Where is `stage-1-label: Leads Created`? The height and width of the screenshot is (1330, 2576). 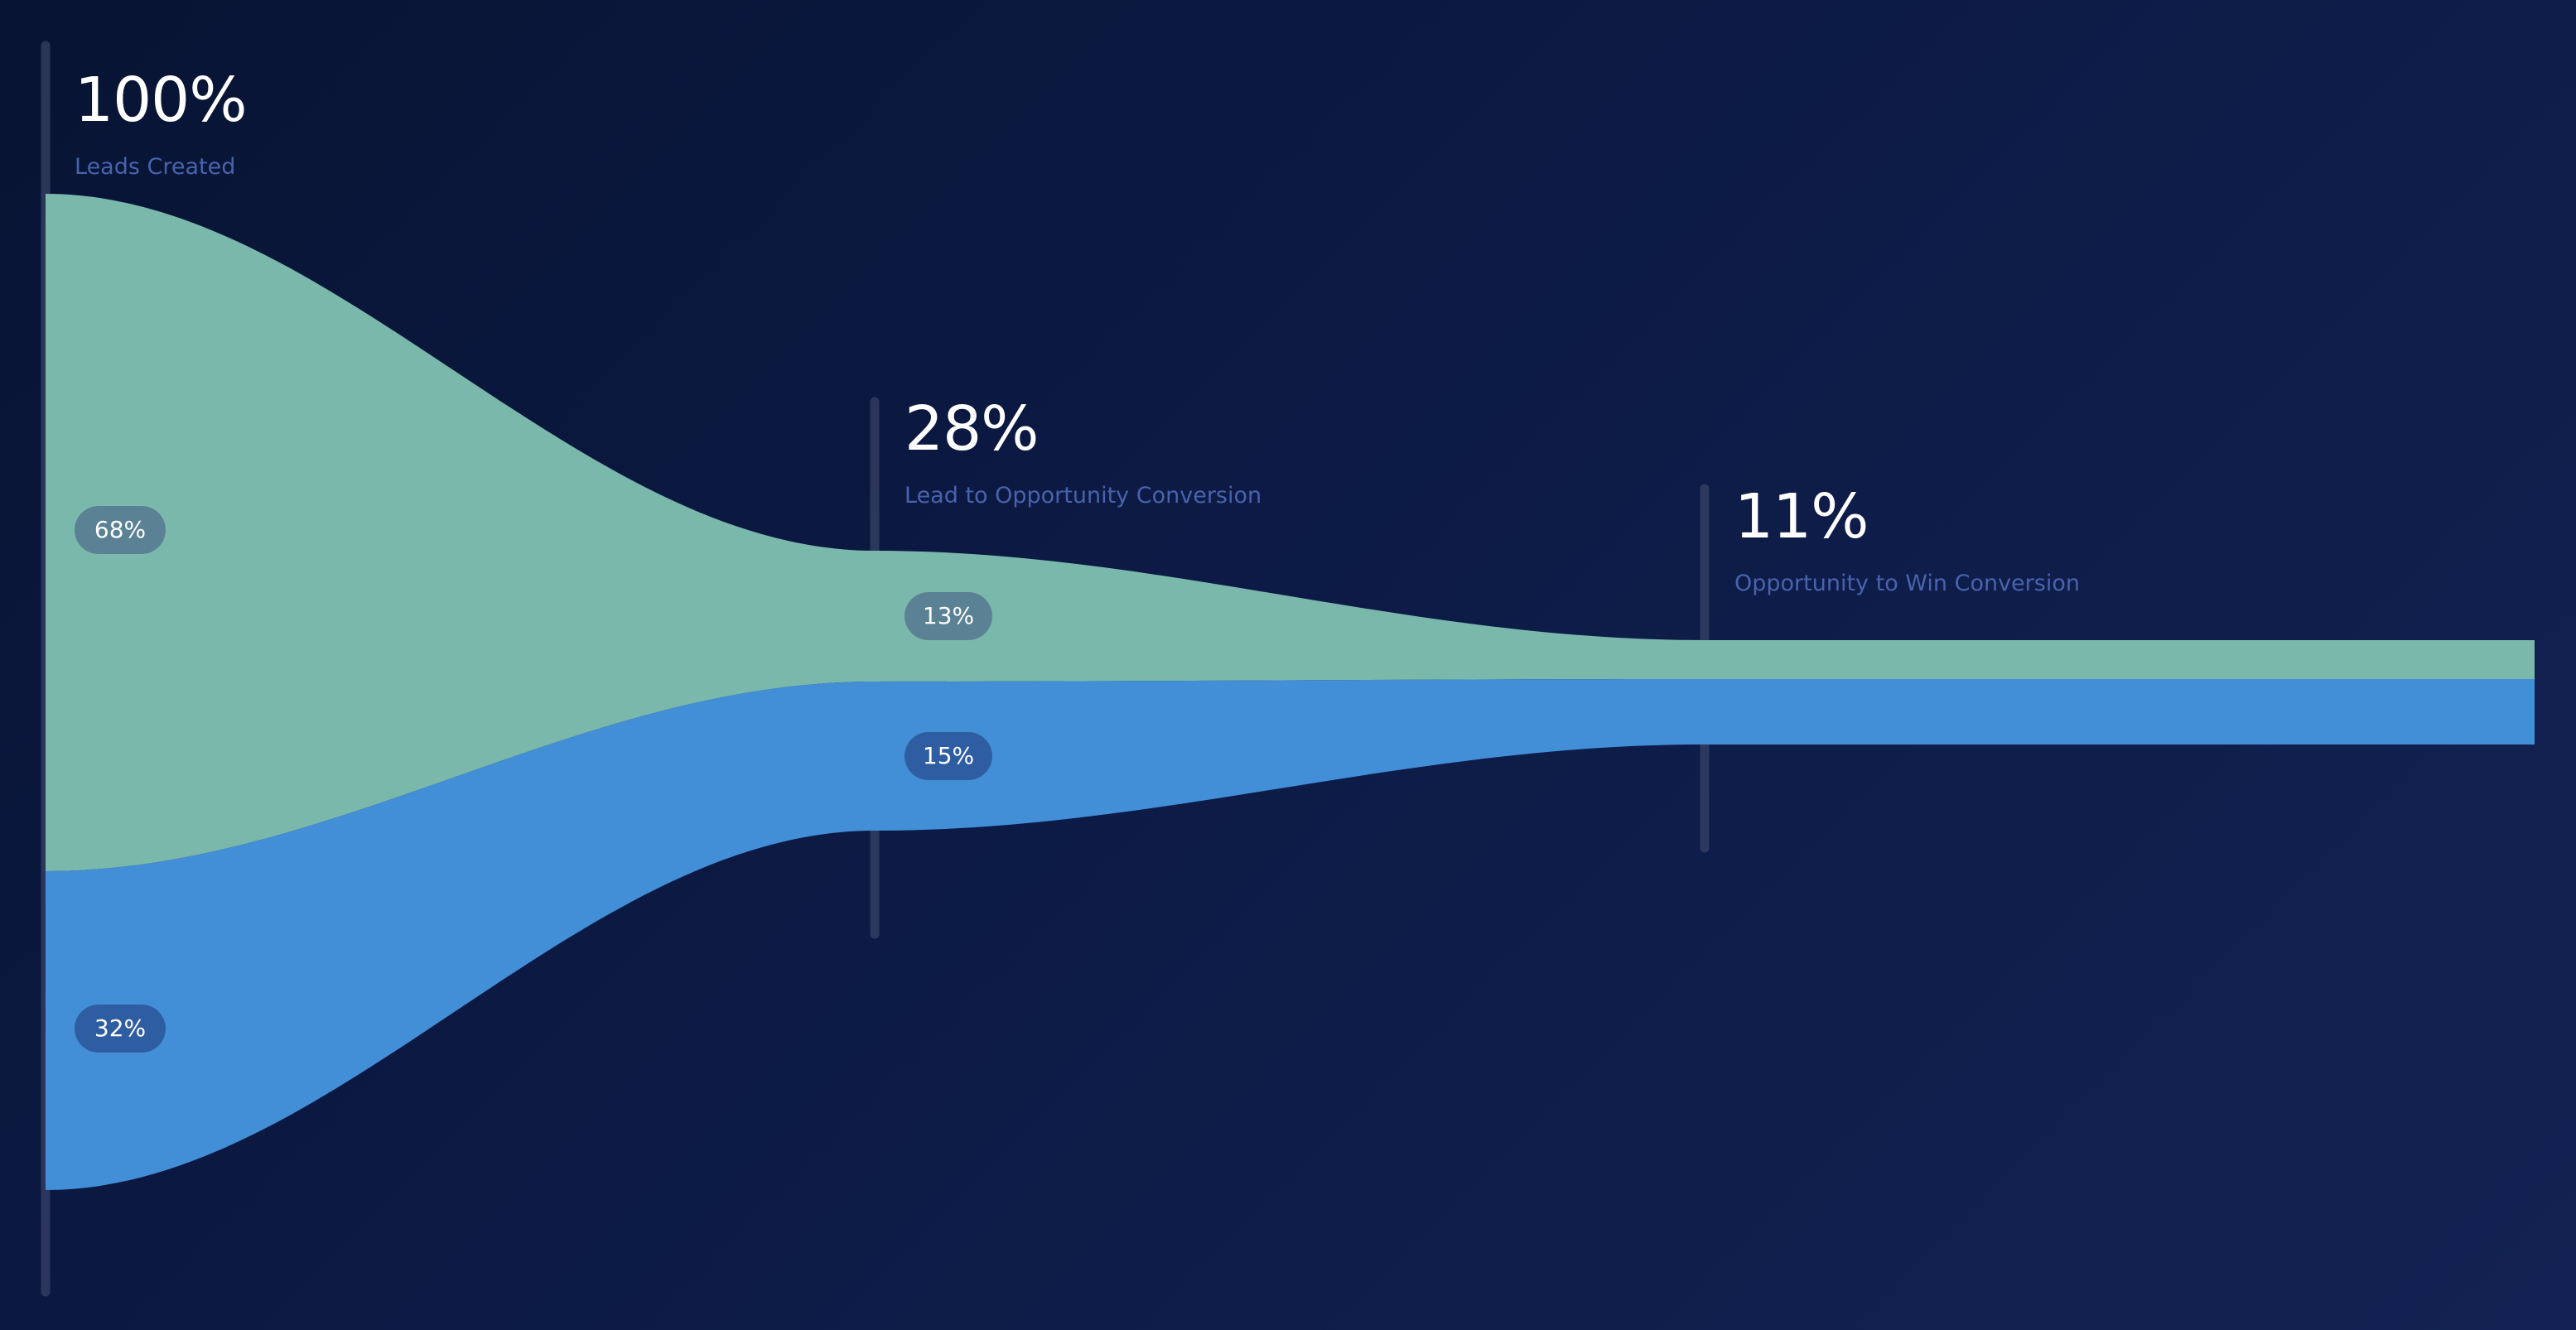
stage-1-label: Leads Created is located at coordinates (155, 167).